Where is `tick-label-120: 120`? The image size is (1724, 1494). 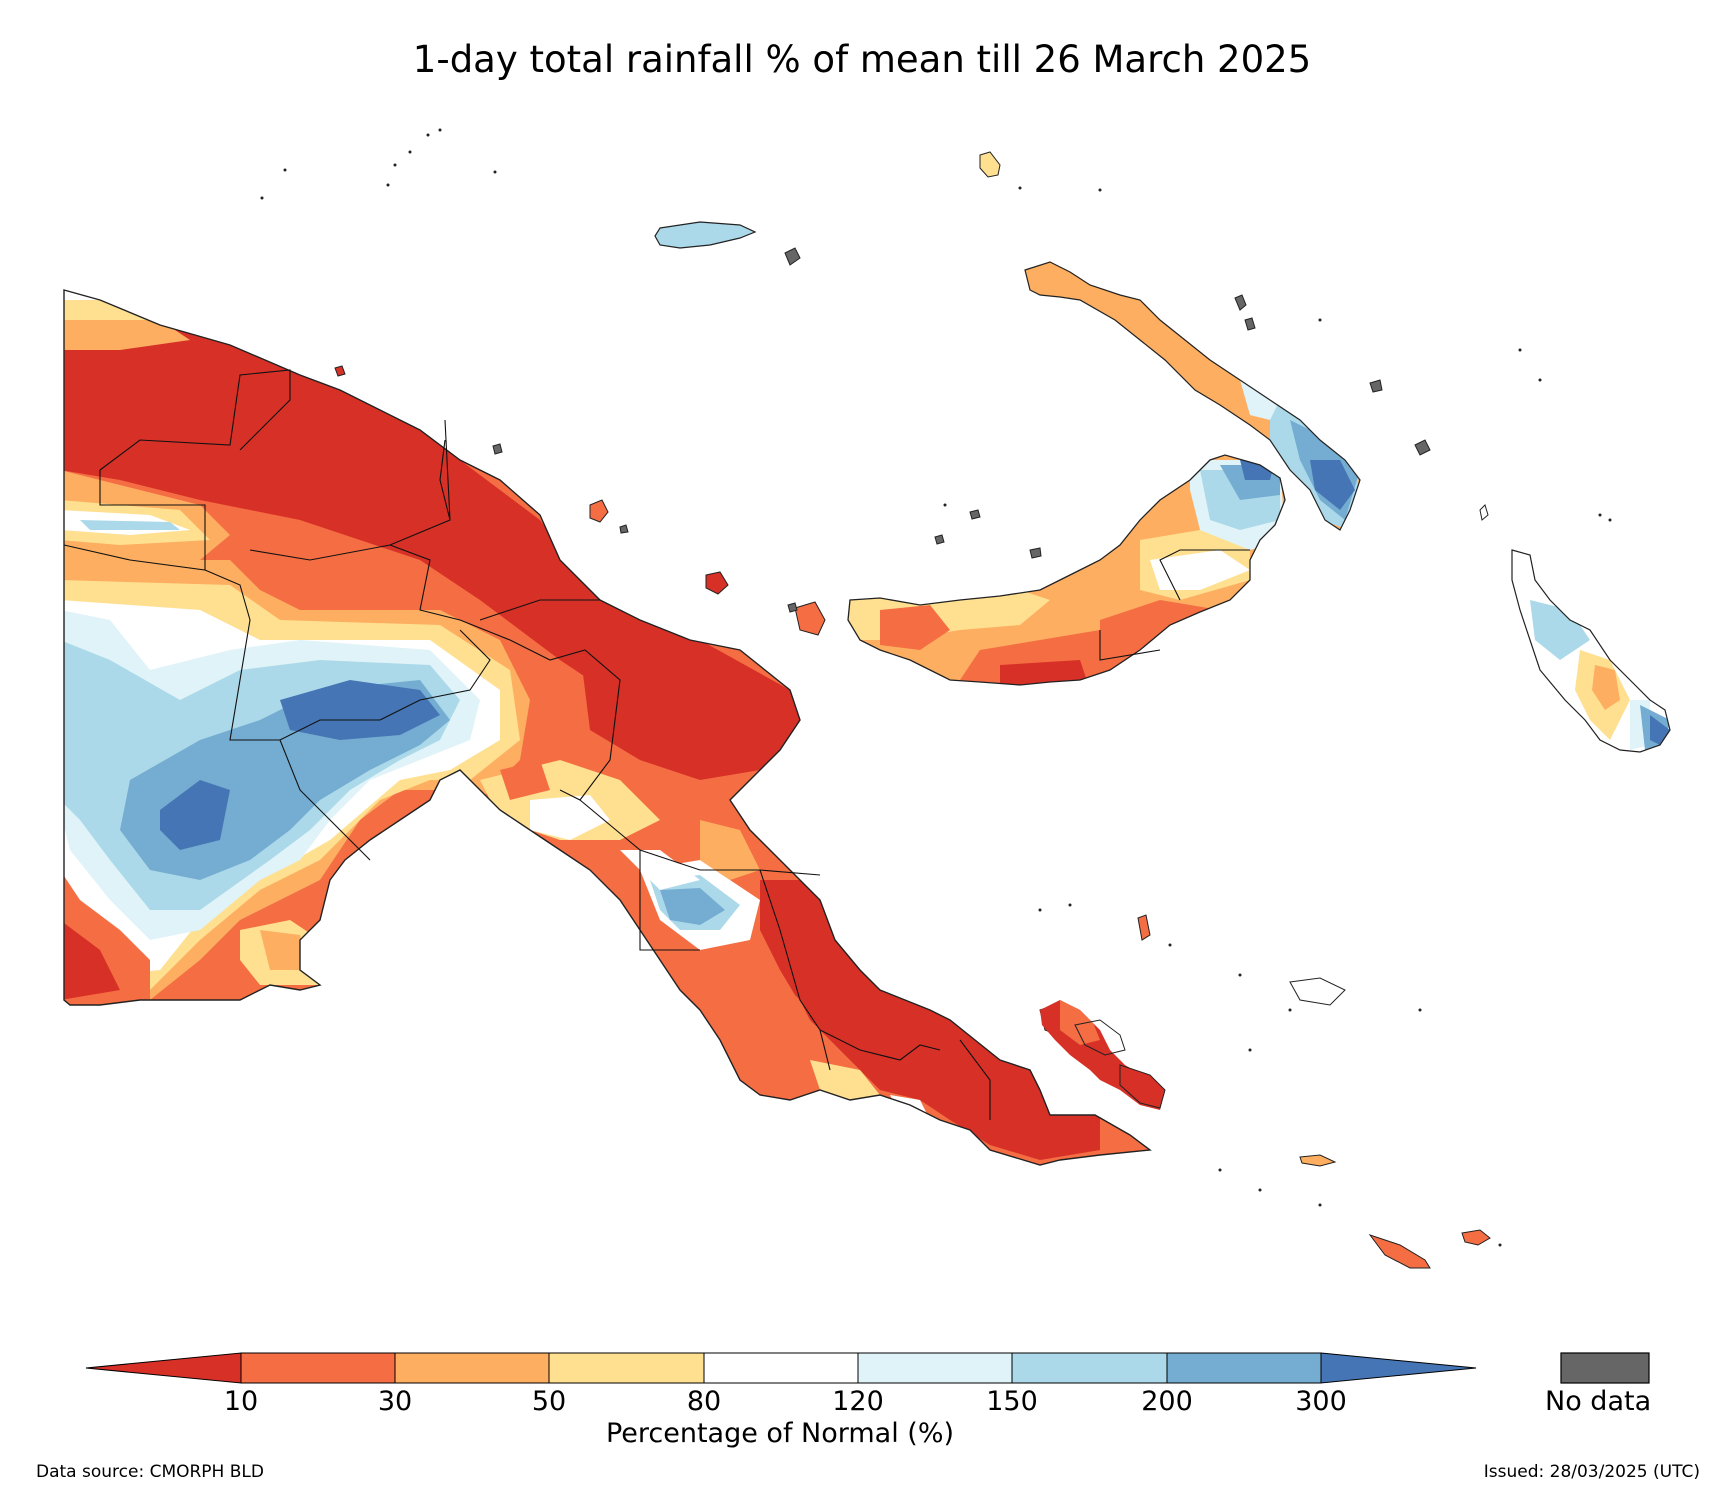
tick-label-120: 120 is located at coordinates (858, 1401).